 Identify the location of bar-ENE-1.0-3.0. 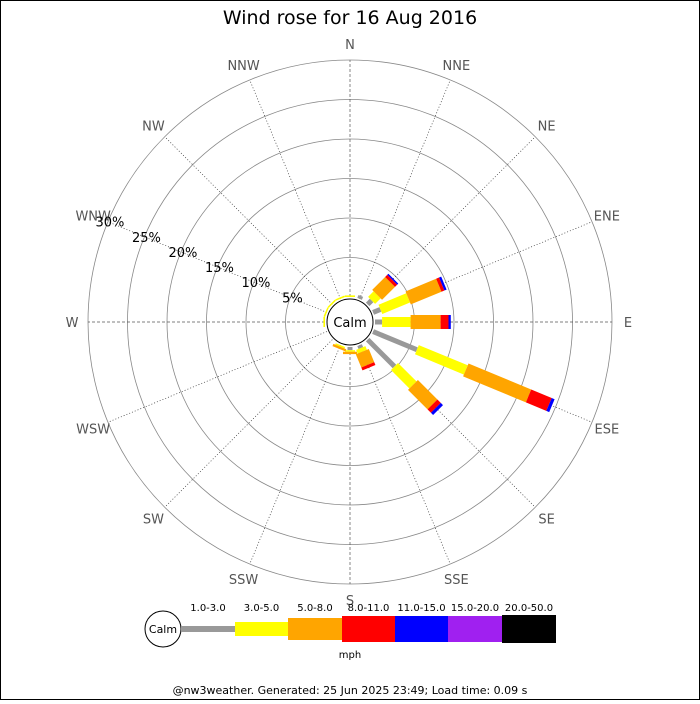
(377, 311).